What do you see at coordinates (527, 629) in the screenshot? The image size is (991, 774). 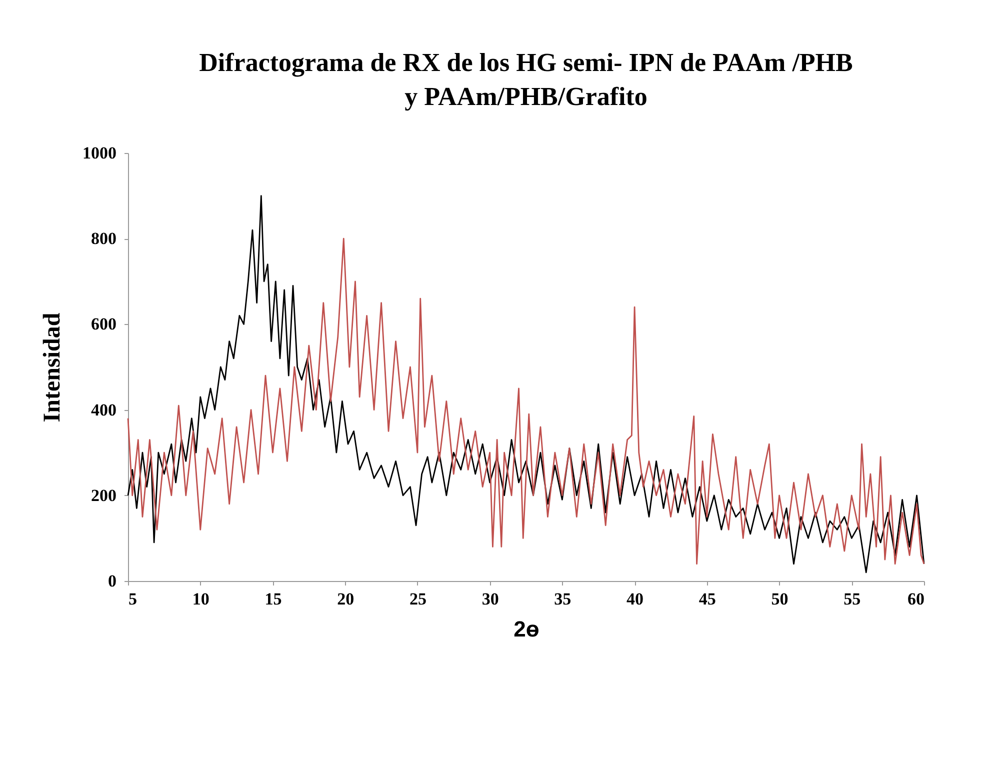 I see `x-axis-title: 2ɵ` at bounding box center [527, 629].